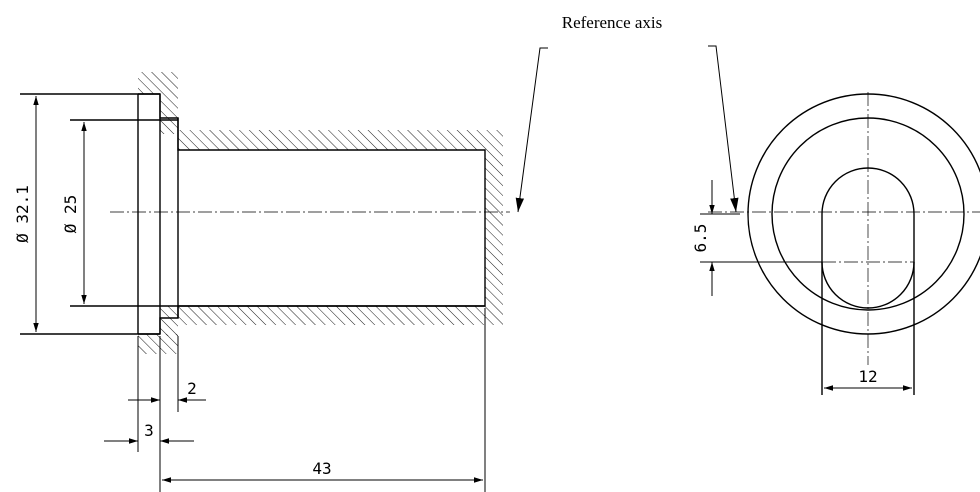  Describe the element at coordinates (169, 114) in the screenshot. I see `hatch-top-step` at that location.